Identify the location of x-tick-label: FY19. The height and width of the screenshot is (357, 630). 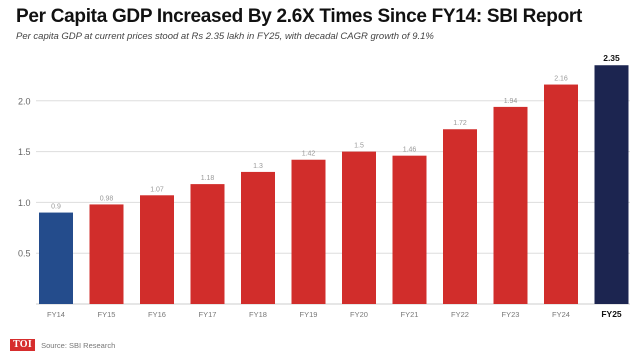
(309, 314).